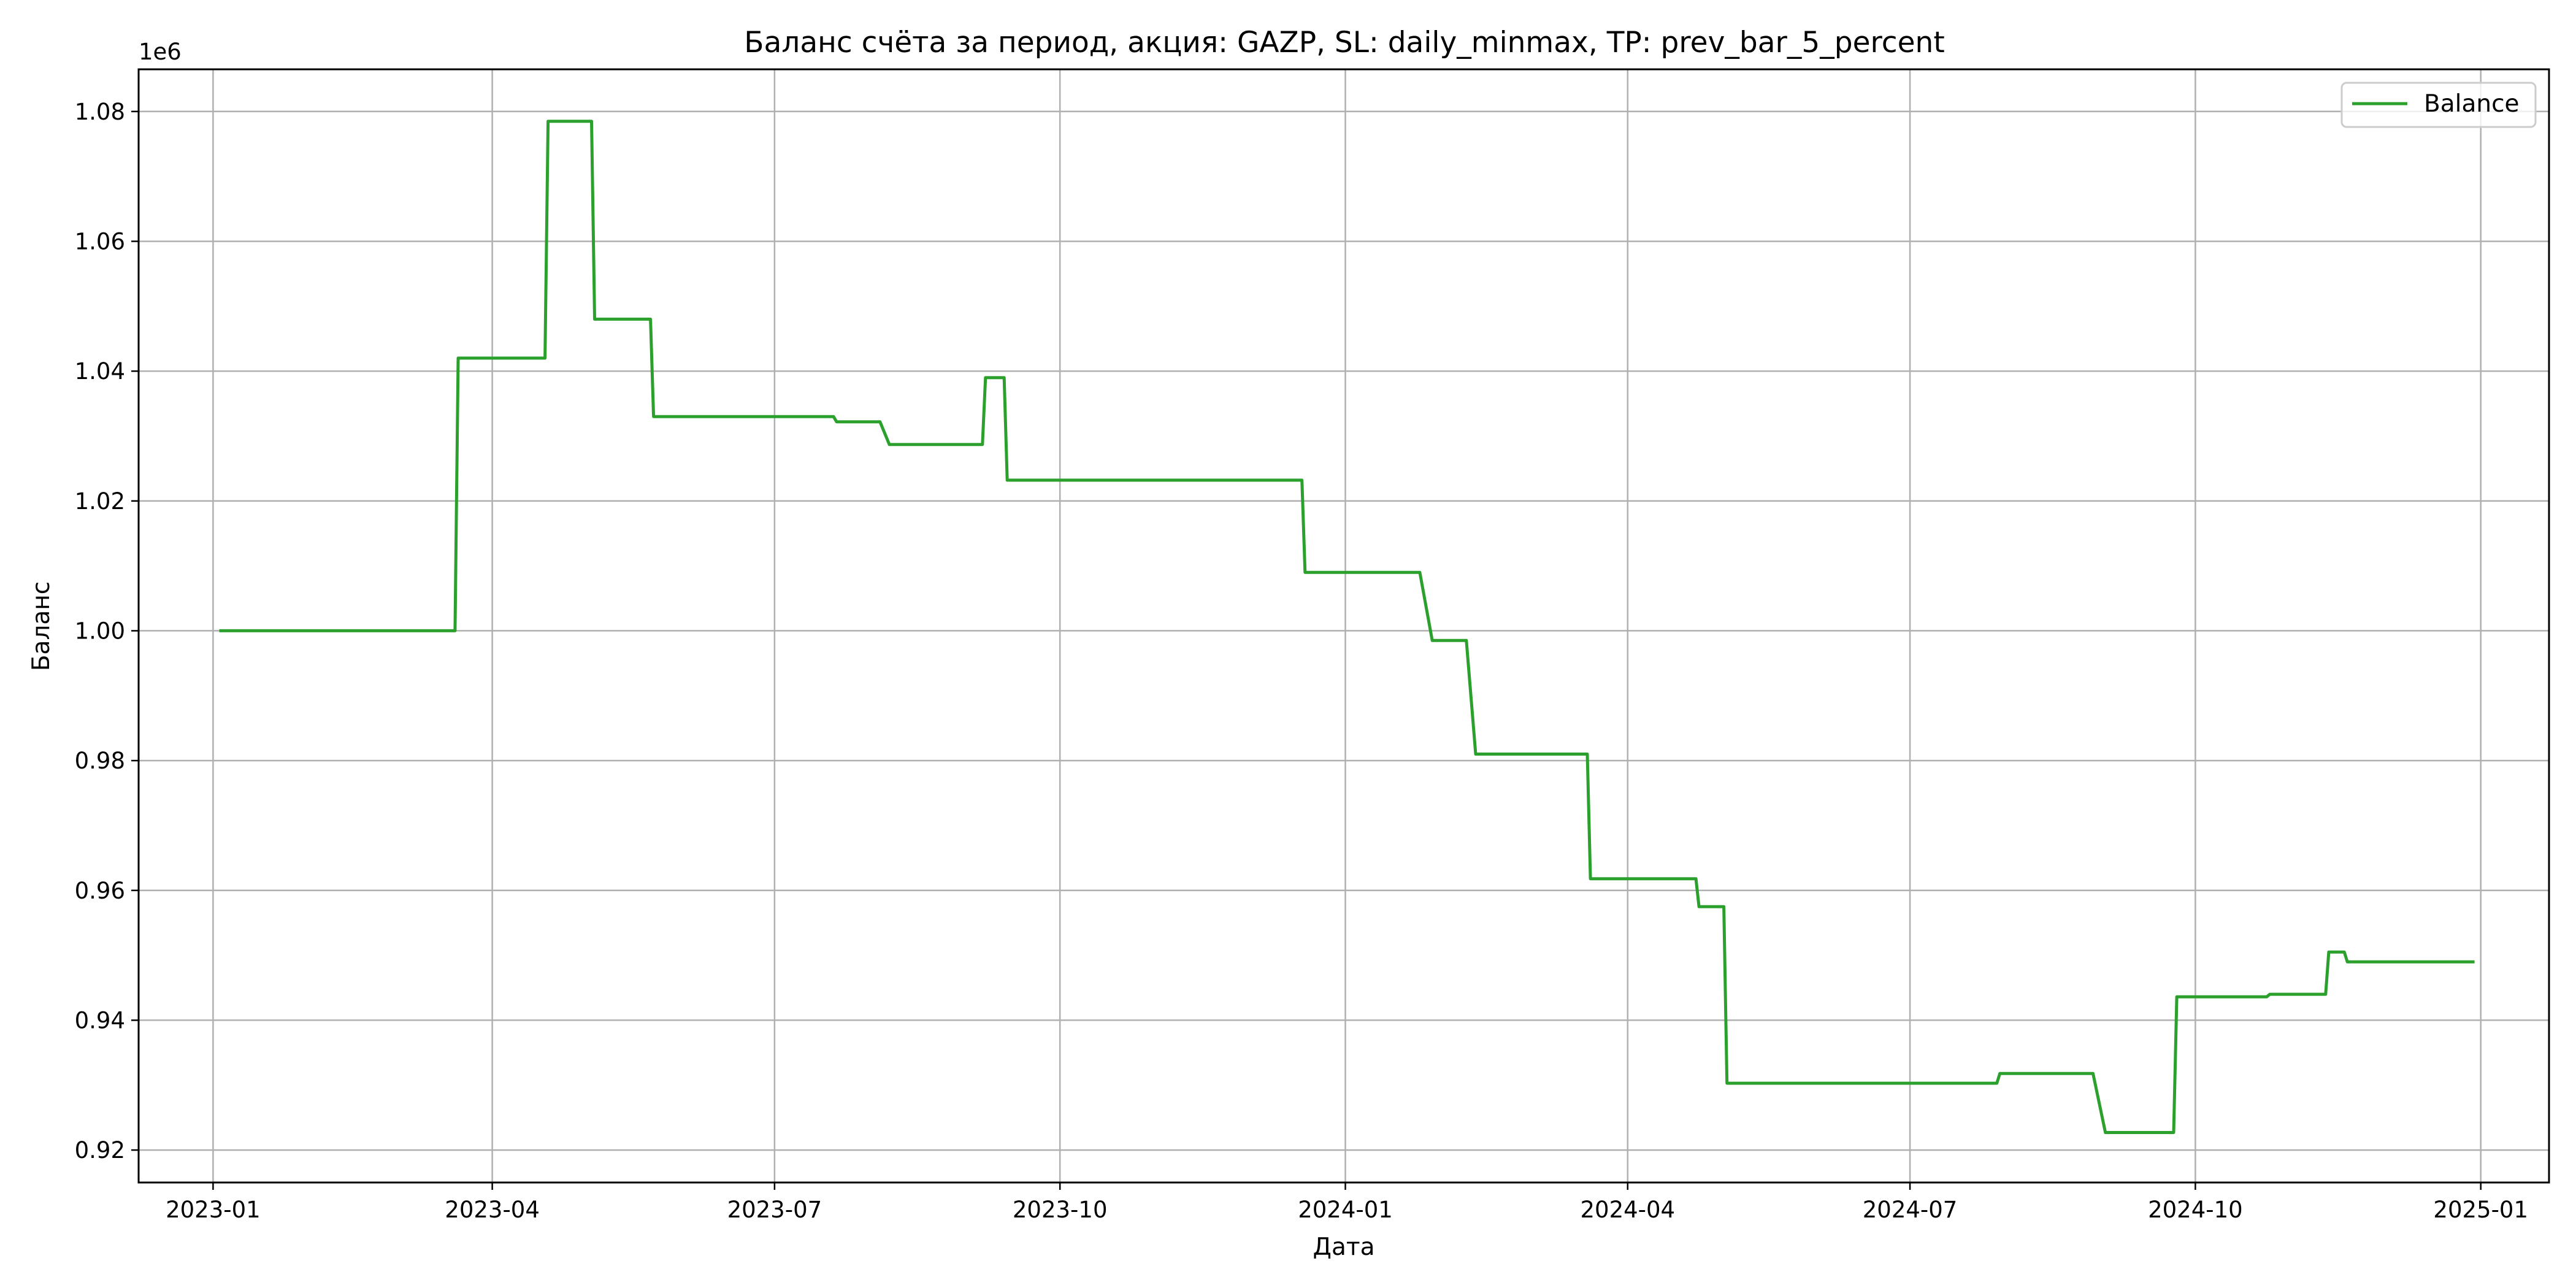 This screenshot has height=1288, width=2576. I want to click on y-tick-label: 1.00, so click(100, 631).